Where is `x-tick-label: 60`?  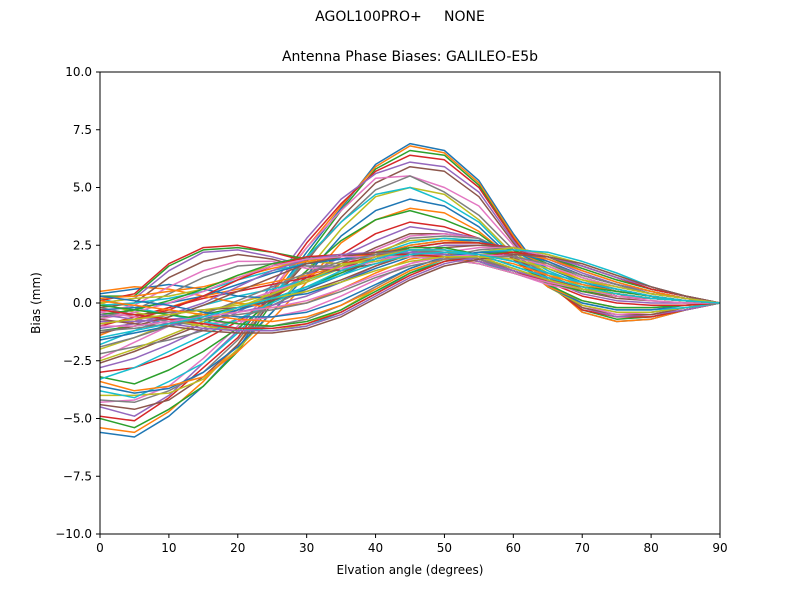
x-tick-label: 60 is located at coordinates (513, 548).